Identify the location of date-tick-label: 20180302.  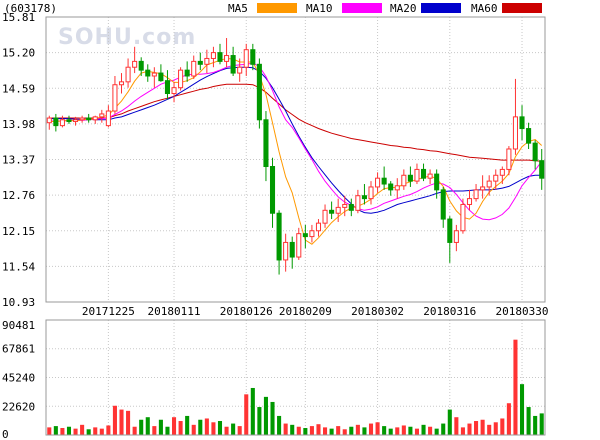
(377, 311).